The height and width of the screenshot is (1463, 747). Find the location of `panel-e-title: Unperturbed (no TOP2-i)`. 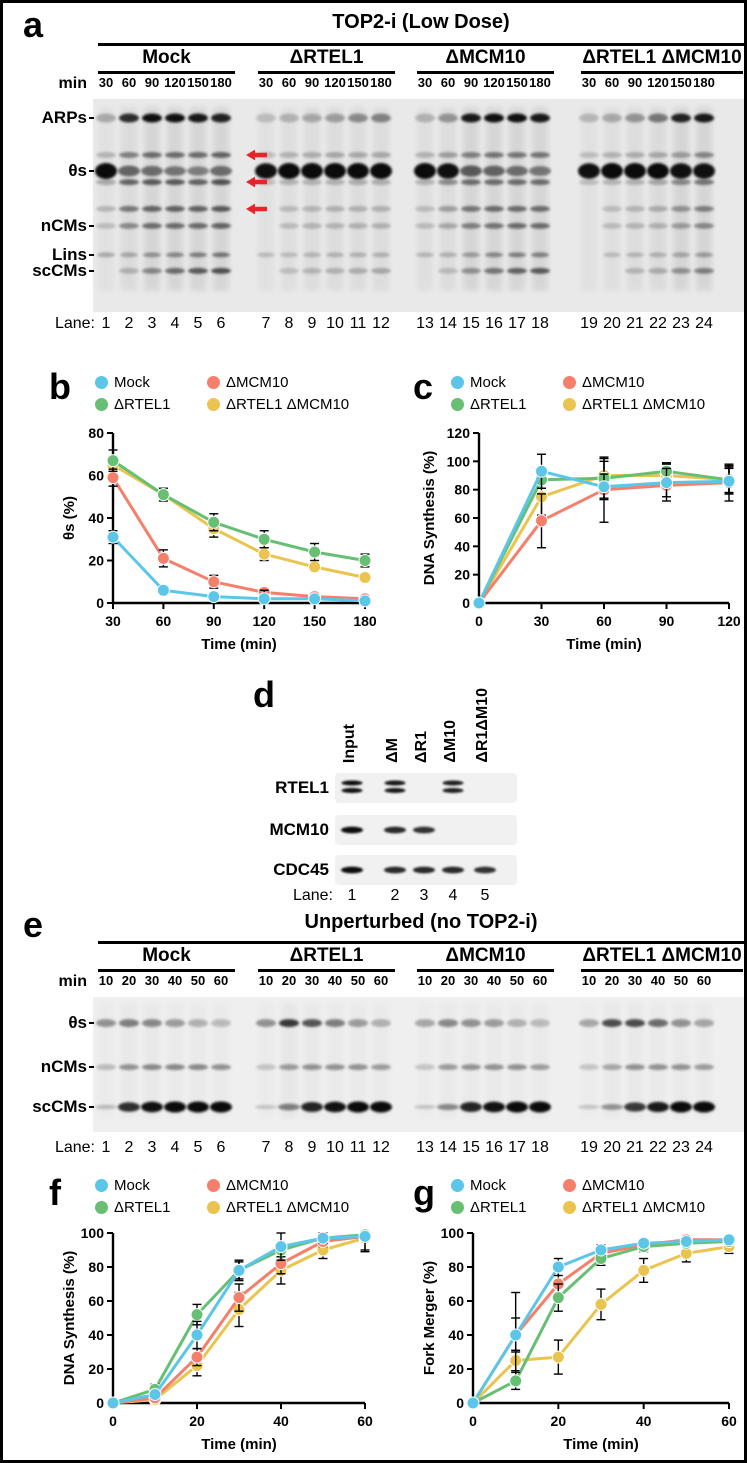

panel-e-title: Unperturbed (no TOP2-i) is located at coordinates (421, 922).